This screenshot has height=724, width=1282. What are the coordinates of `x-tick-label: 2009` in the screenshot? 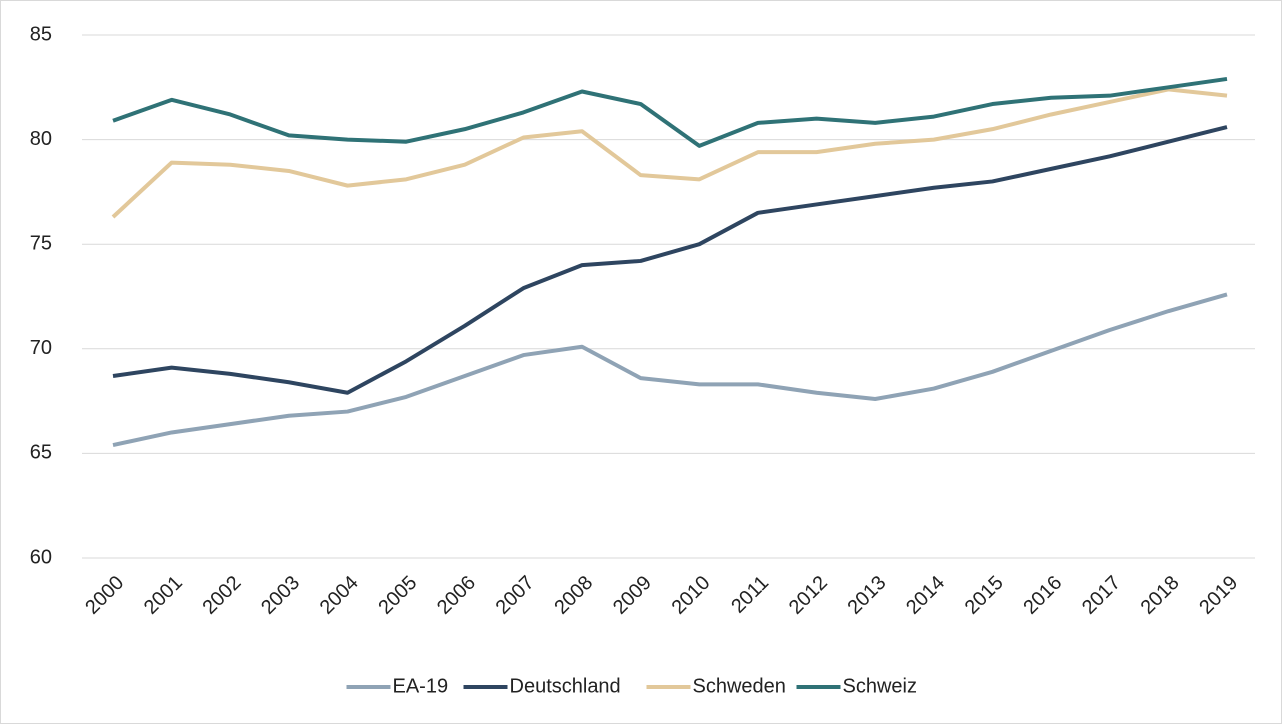 It's located at (632, 595).